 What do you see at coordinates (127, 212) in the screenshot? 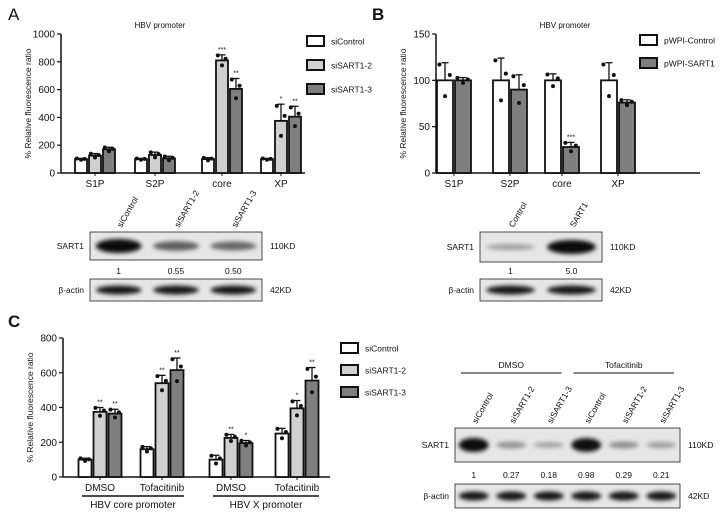
I see `lane-label: siControl` at bounding box center [127, 212].